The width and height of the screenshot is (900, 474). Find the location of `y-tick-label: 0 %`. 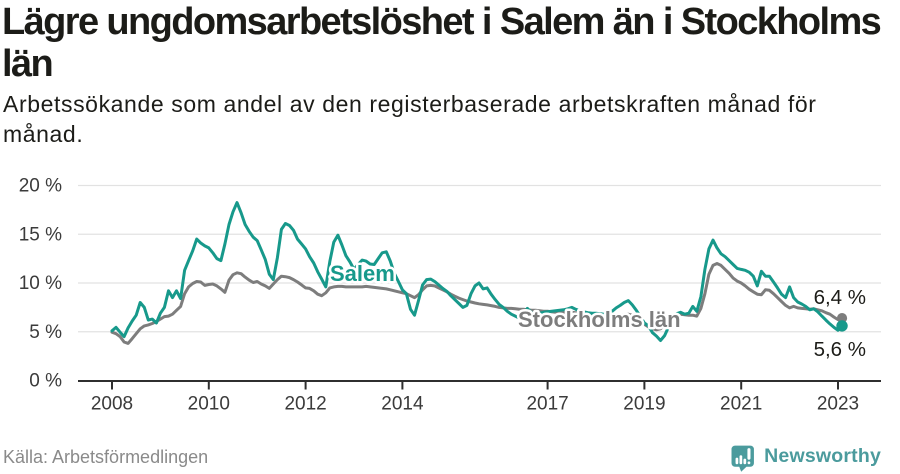

y-tick-label: 0 % is located at coordinates (45, 381).